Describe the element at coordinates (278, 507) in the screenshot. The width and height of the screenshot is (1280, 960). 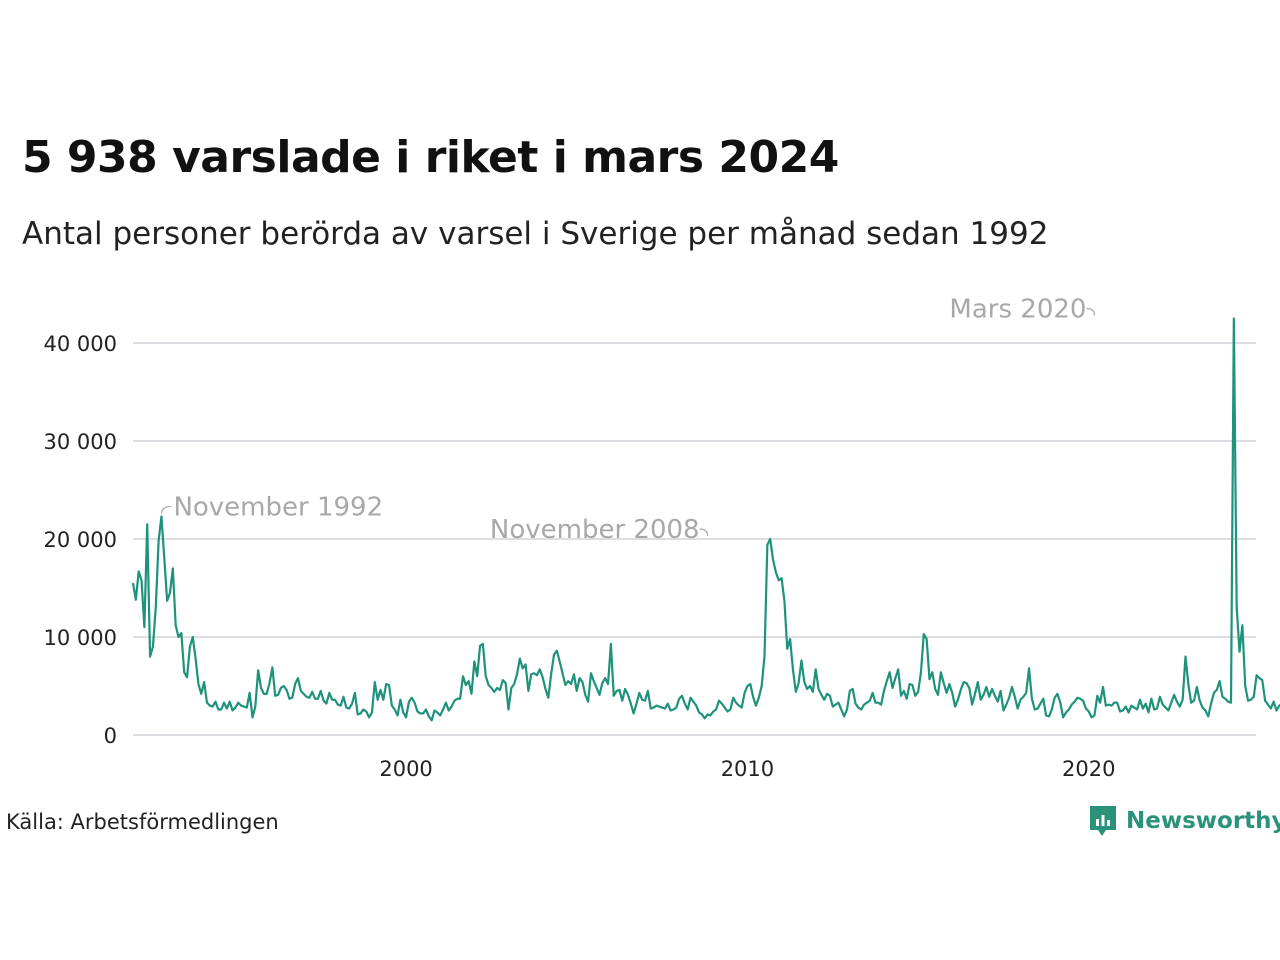
I see `annotation-label: November 1992` at that location.